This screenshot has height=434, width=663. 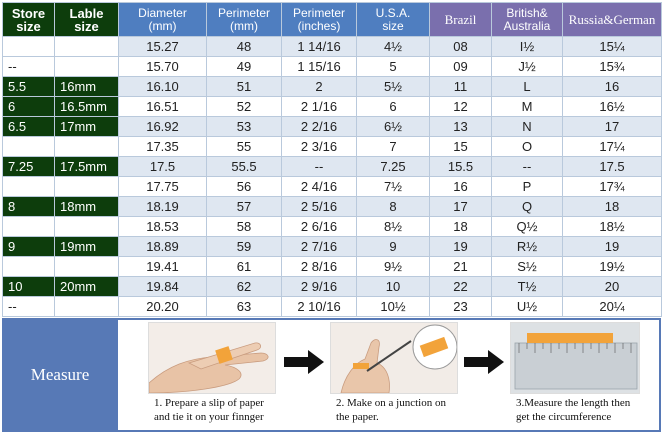 I want to click on cell-brazil: 18, so click(x=460, y=226).